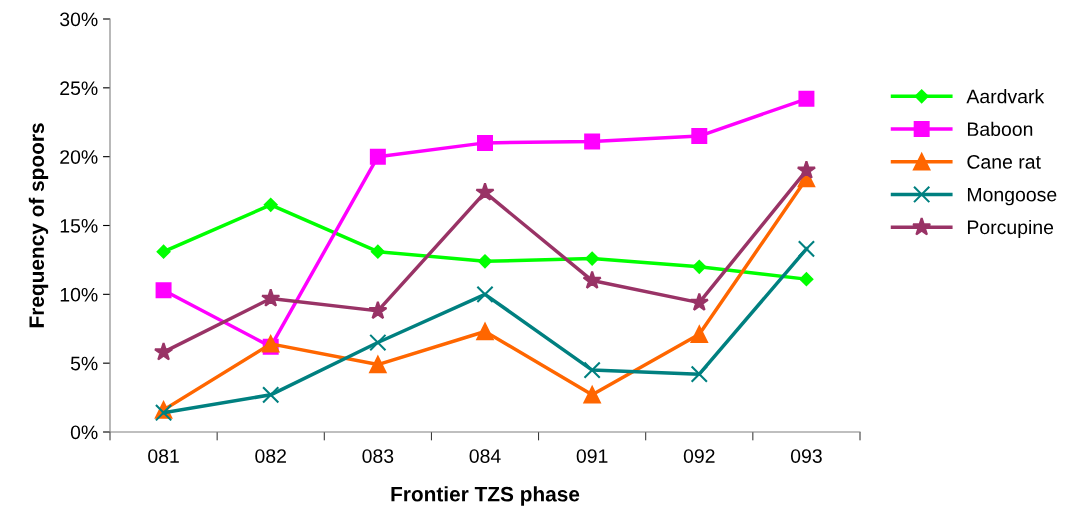 This screenshot has height=525, width=1065. I want to click on y-tick-label: 5%, so click(84, 363).